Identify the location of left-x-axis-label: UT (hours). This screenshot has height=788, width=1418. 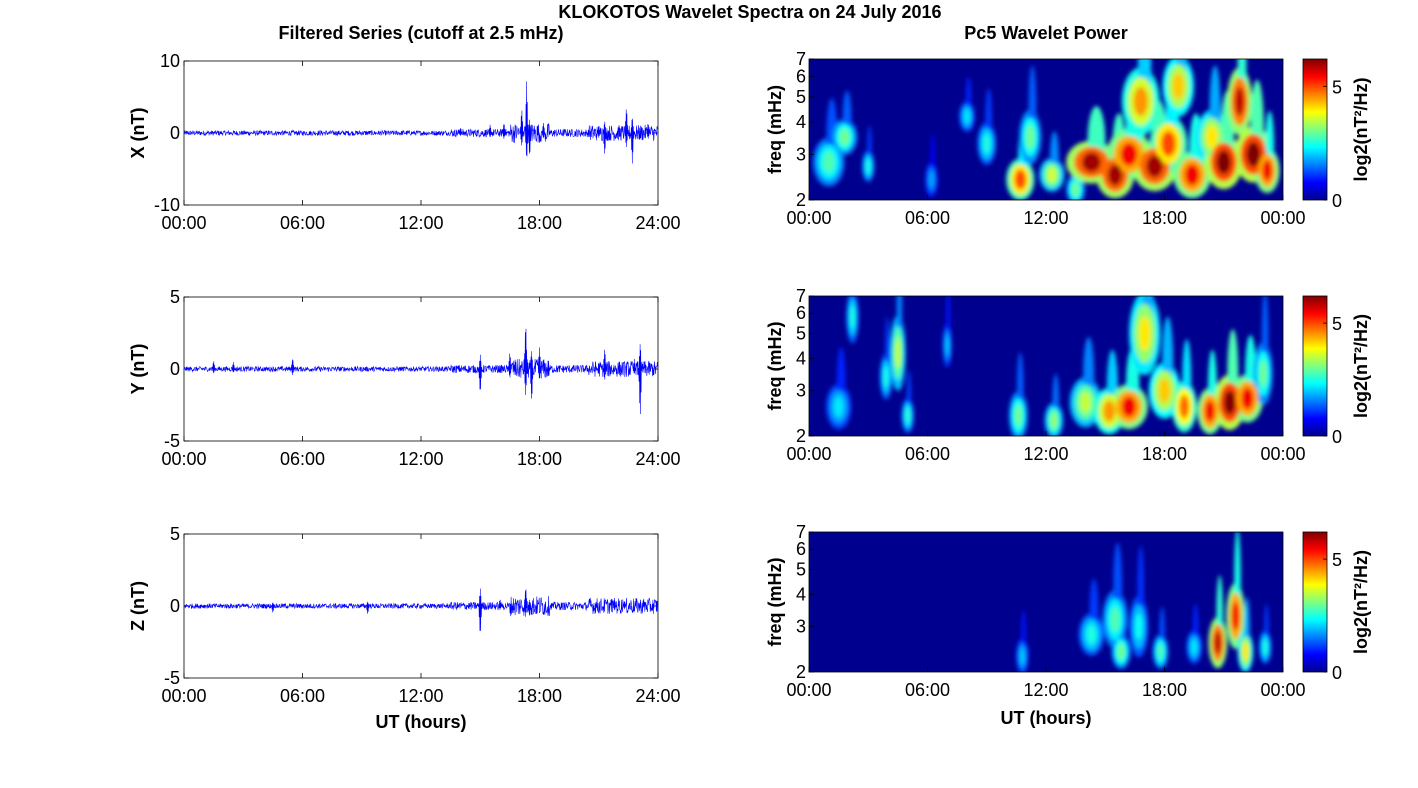
(421, 722).